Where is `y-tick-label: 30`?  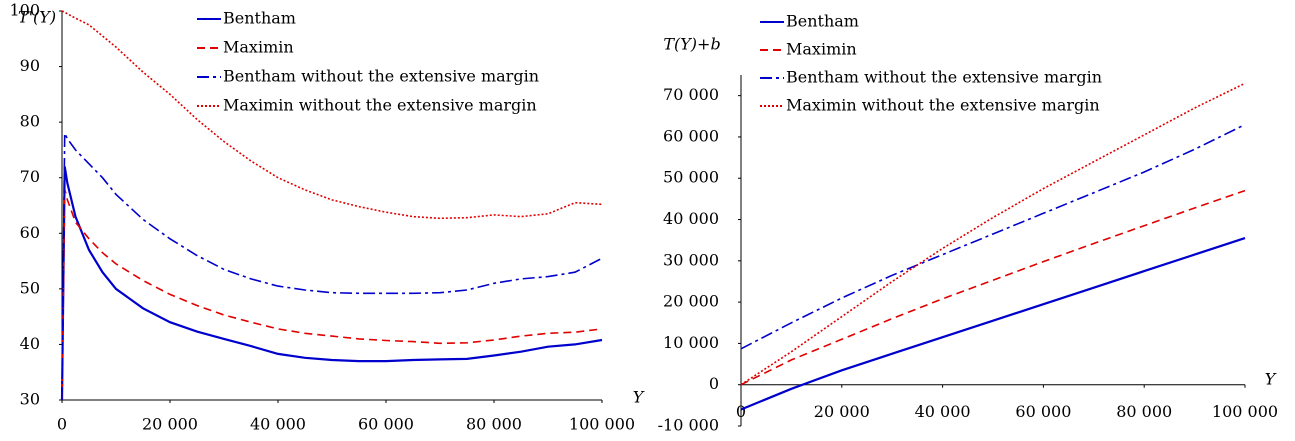
y-tick-label: 30 is located at coordinates (30, 399).